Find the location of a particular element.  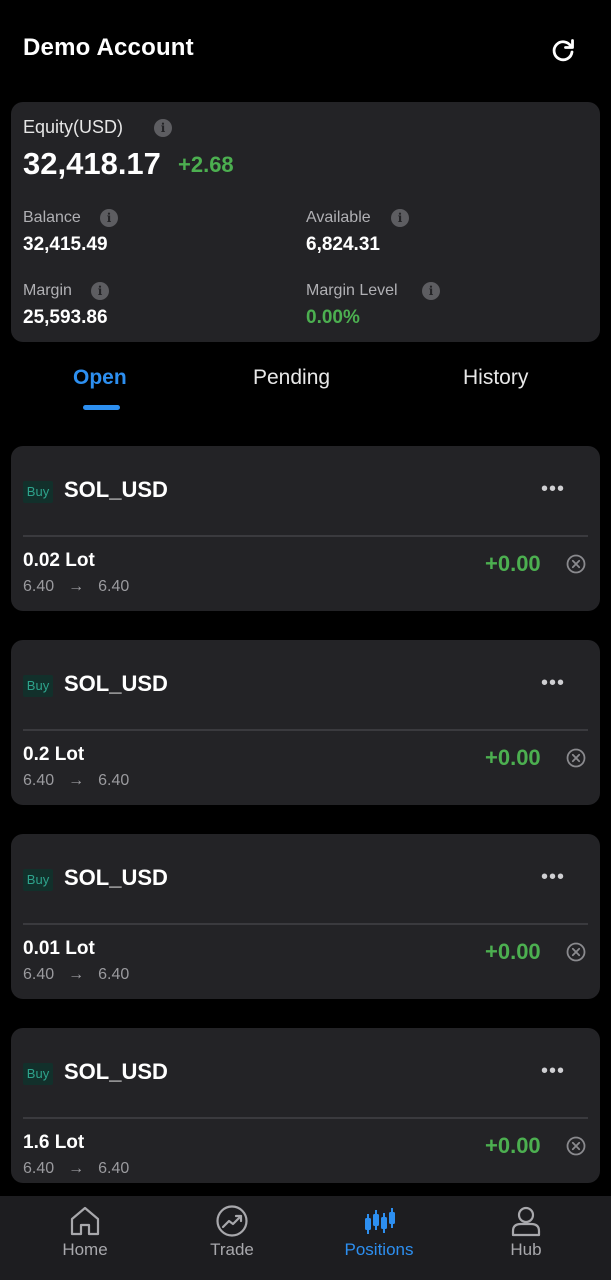

nav-label: Positions is located at coordinates (379, 1249).